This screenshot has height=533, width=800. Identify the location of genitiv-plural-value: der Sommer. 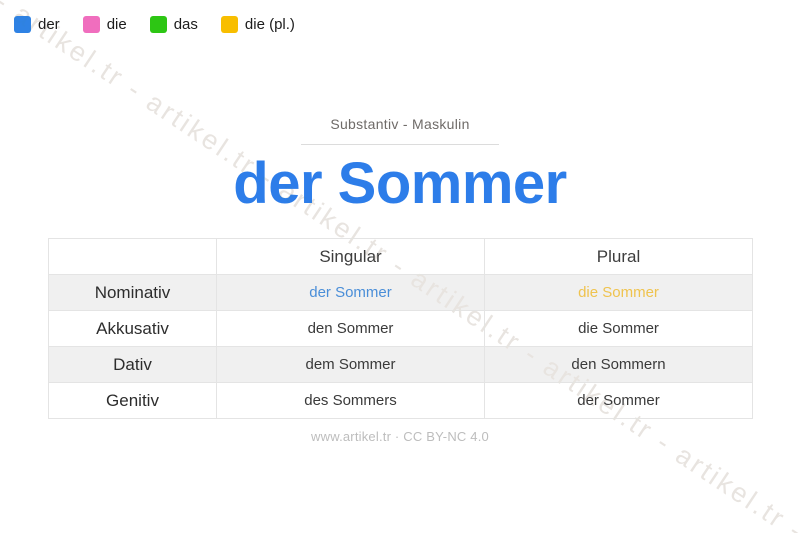
(618, 400).